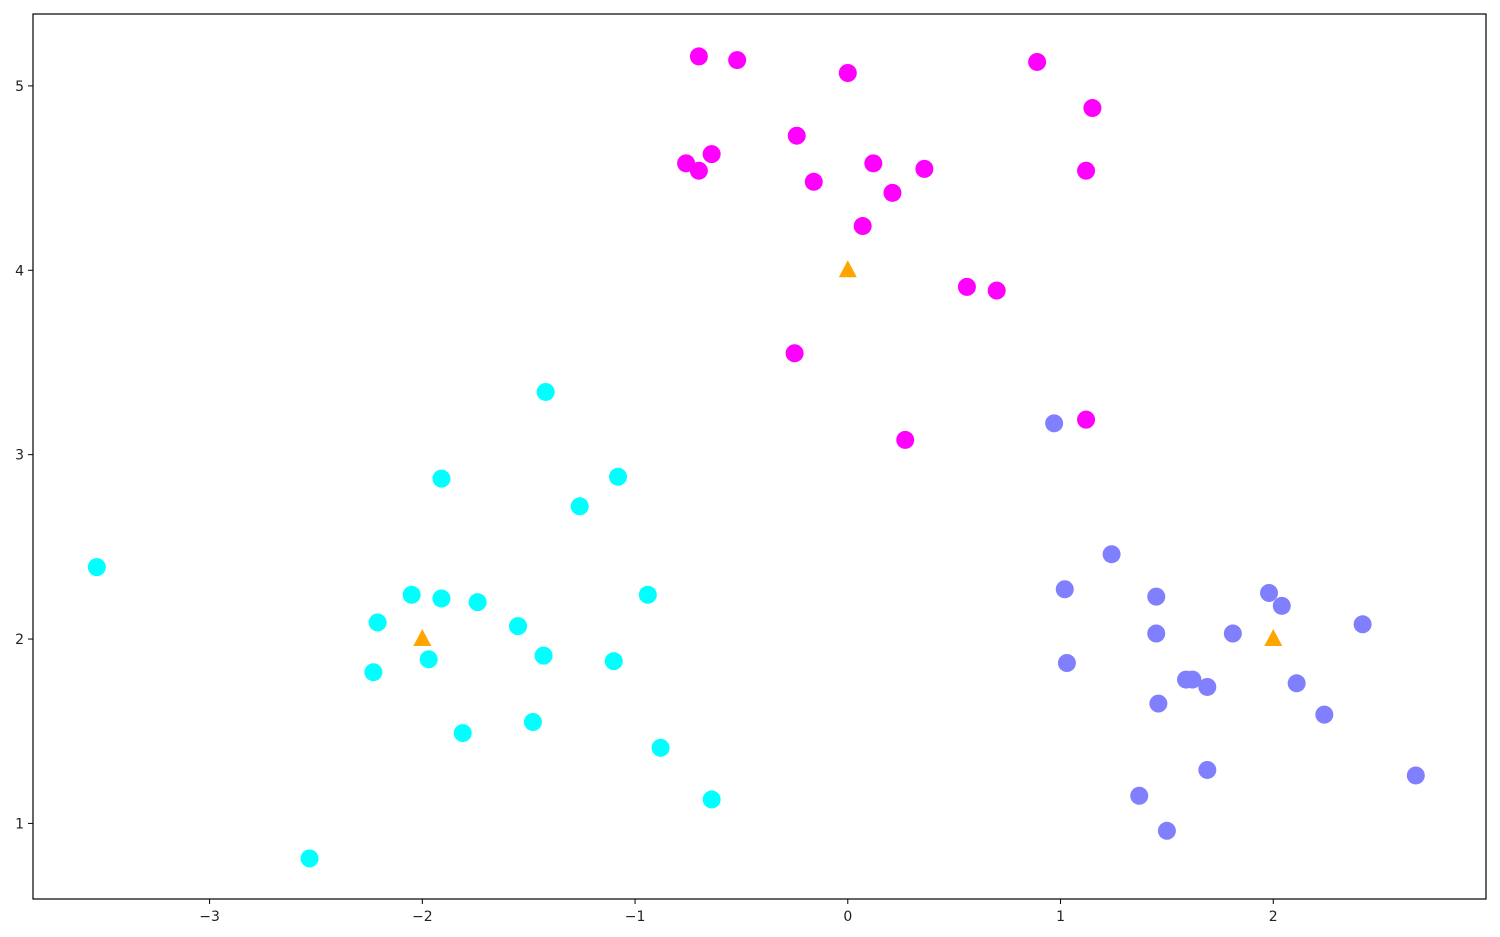  What do you see at coordinates (209, 917) in the screenshot?
I see `x-tick-label: −3` at bounding box center [209, 917].